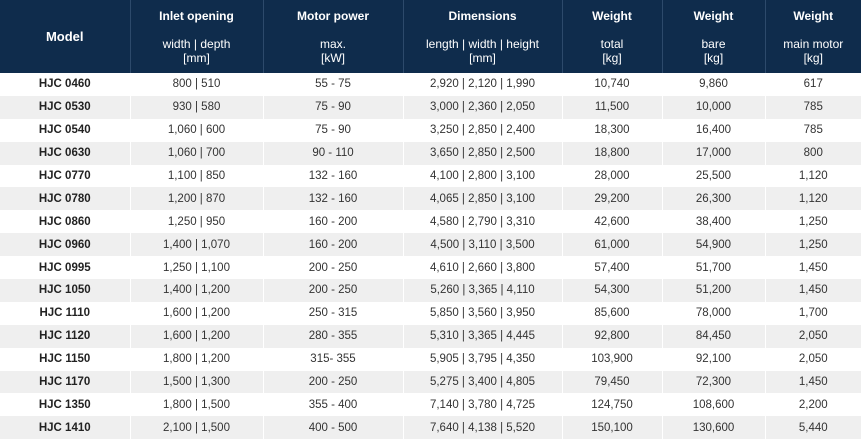 Image resolution: width=861 pixels, height=439 pixels. I want to click on table-cell: 7,640 | 4,138 | 5,520, so click(482, 427).